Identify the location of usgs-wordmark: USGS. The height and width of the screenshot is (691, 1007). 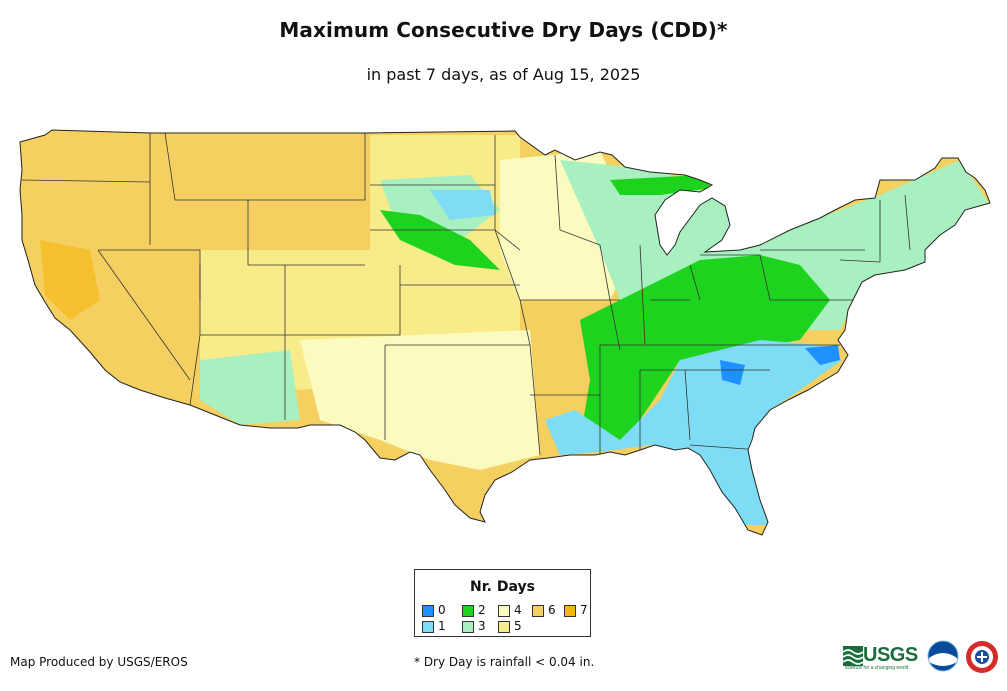
(890, 655).